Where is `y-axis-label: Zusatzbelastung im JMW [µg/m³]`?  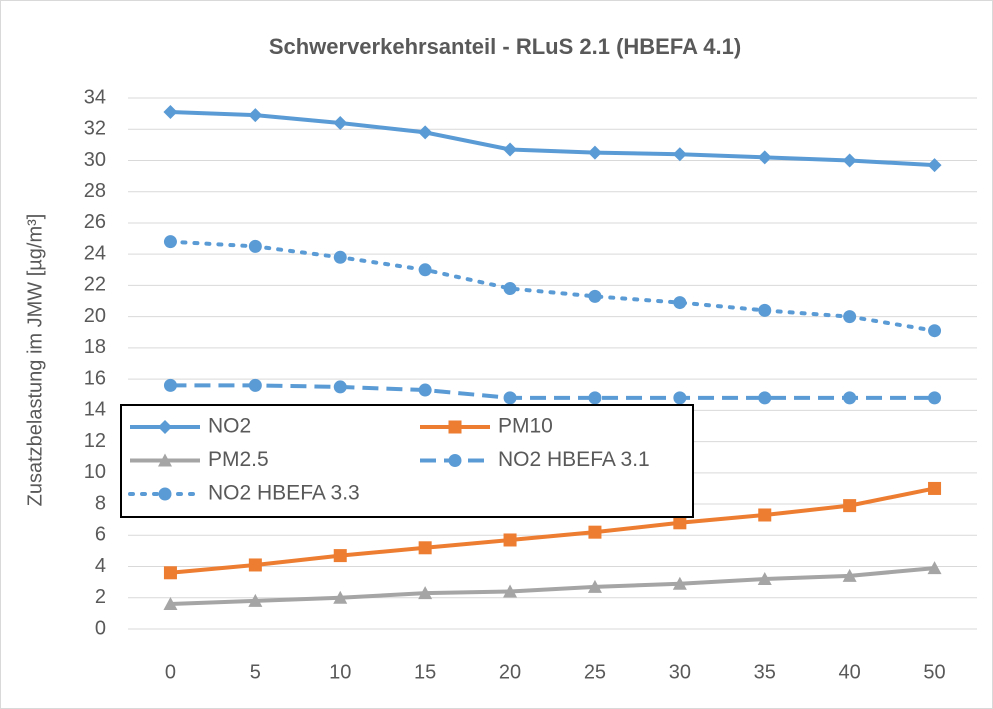 y-axis-label: Zusatzbelastung im JMW [µg/m³] is located at coordinates (35, 360).